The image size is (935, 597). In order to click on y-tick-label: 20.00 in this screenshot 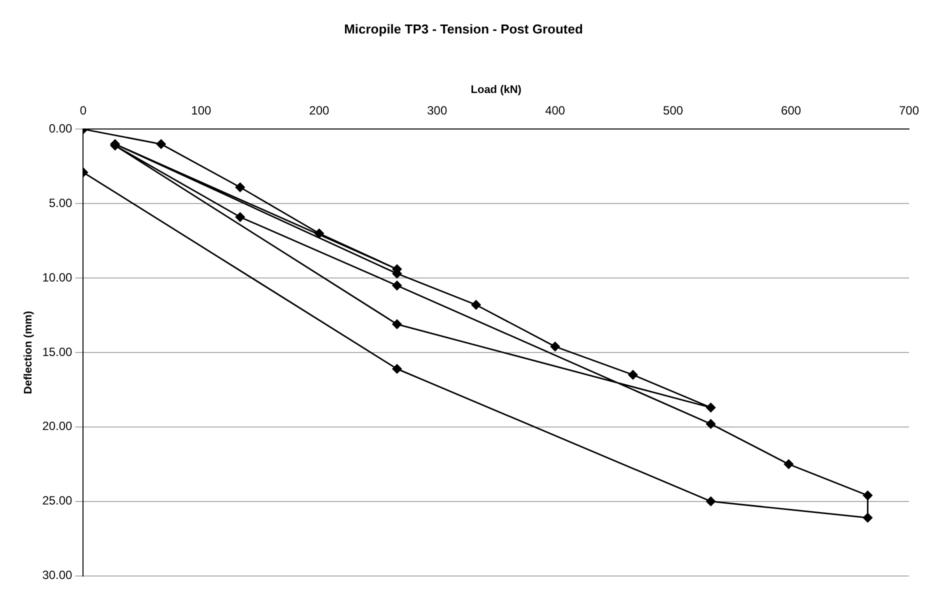, I will do `click(57, 426)`.